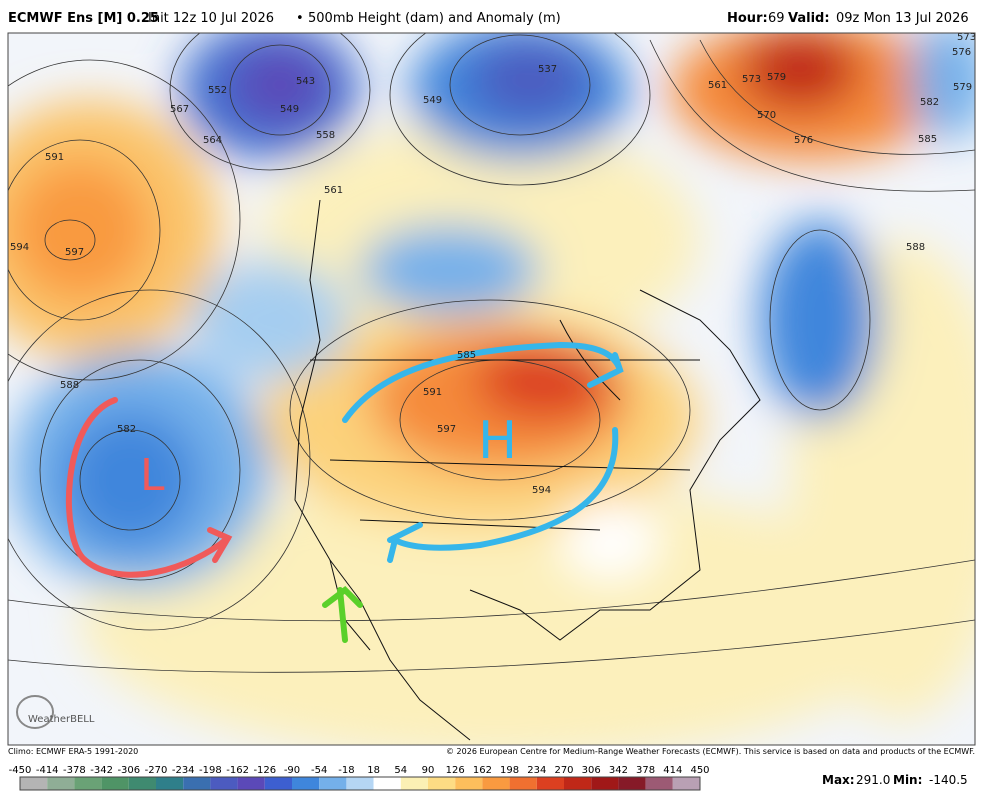 Image resolution: width=984 pixels, height=812 pixels. Describe the element at coordinates (618, 770) in the screenshot. I see `colorbar-label: 342` at that location.